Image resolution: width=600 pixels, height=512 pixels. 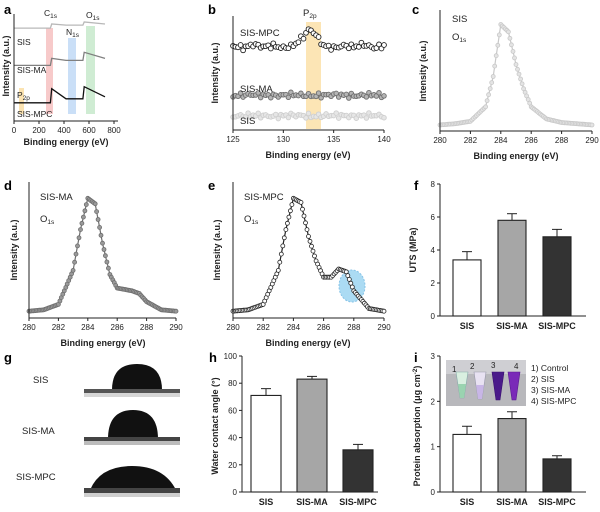 I want to click on a-series-sis-mpc, so click(x=60, y=94).